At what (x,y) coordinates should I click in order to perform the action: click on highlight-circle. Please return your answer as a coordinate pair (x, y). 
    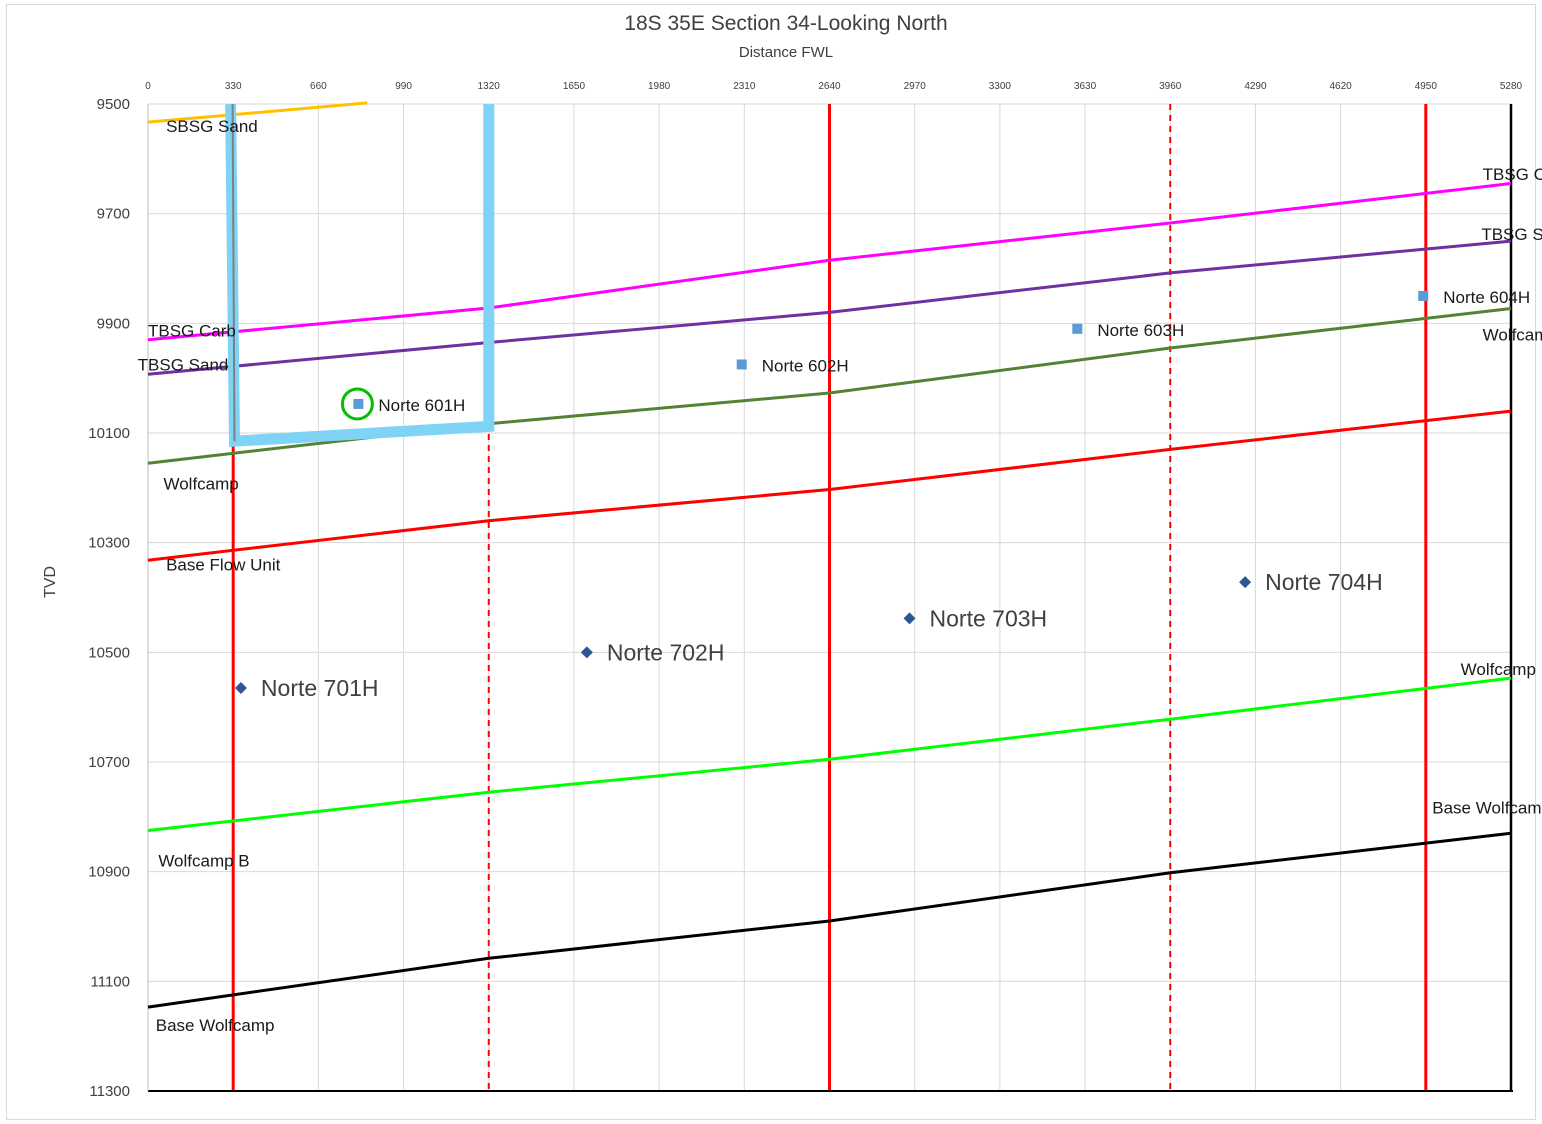
    Looking at the image, I should click on (357, 404).